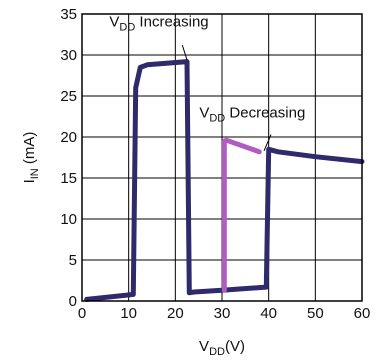 The width and height of the screenshot is (378, 364). Describe the element at coordinates (315, 313) in the screenshot. I see `x-tick-label-50: 50` at that location.